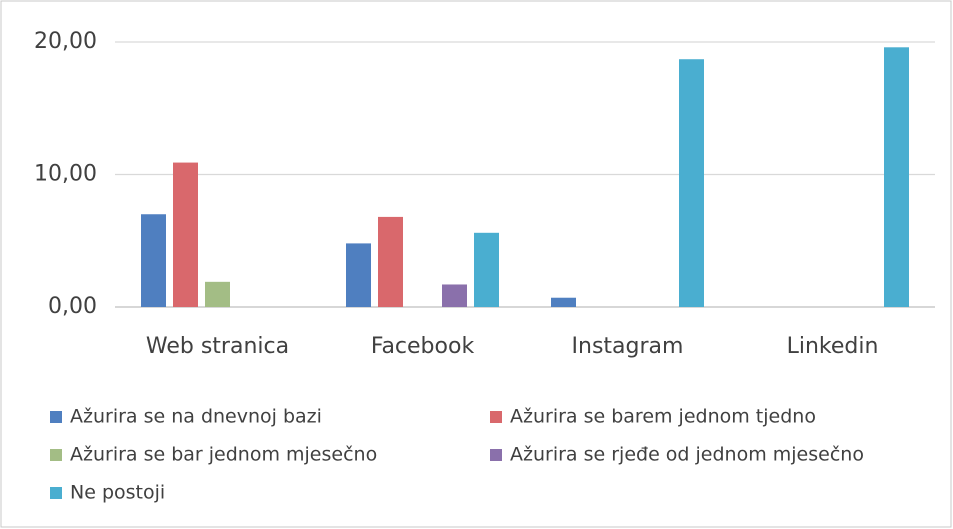  I want to click on x-tick-label: Instagram, so click(628, 346).